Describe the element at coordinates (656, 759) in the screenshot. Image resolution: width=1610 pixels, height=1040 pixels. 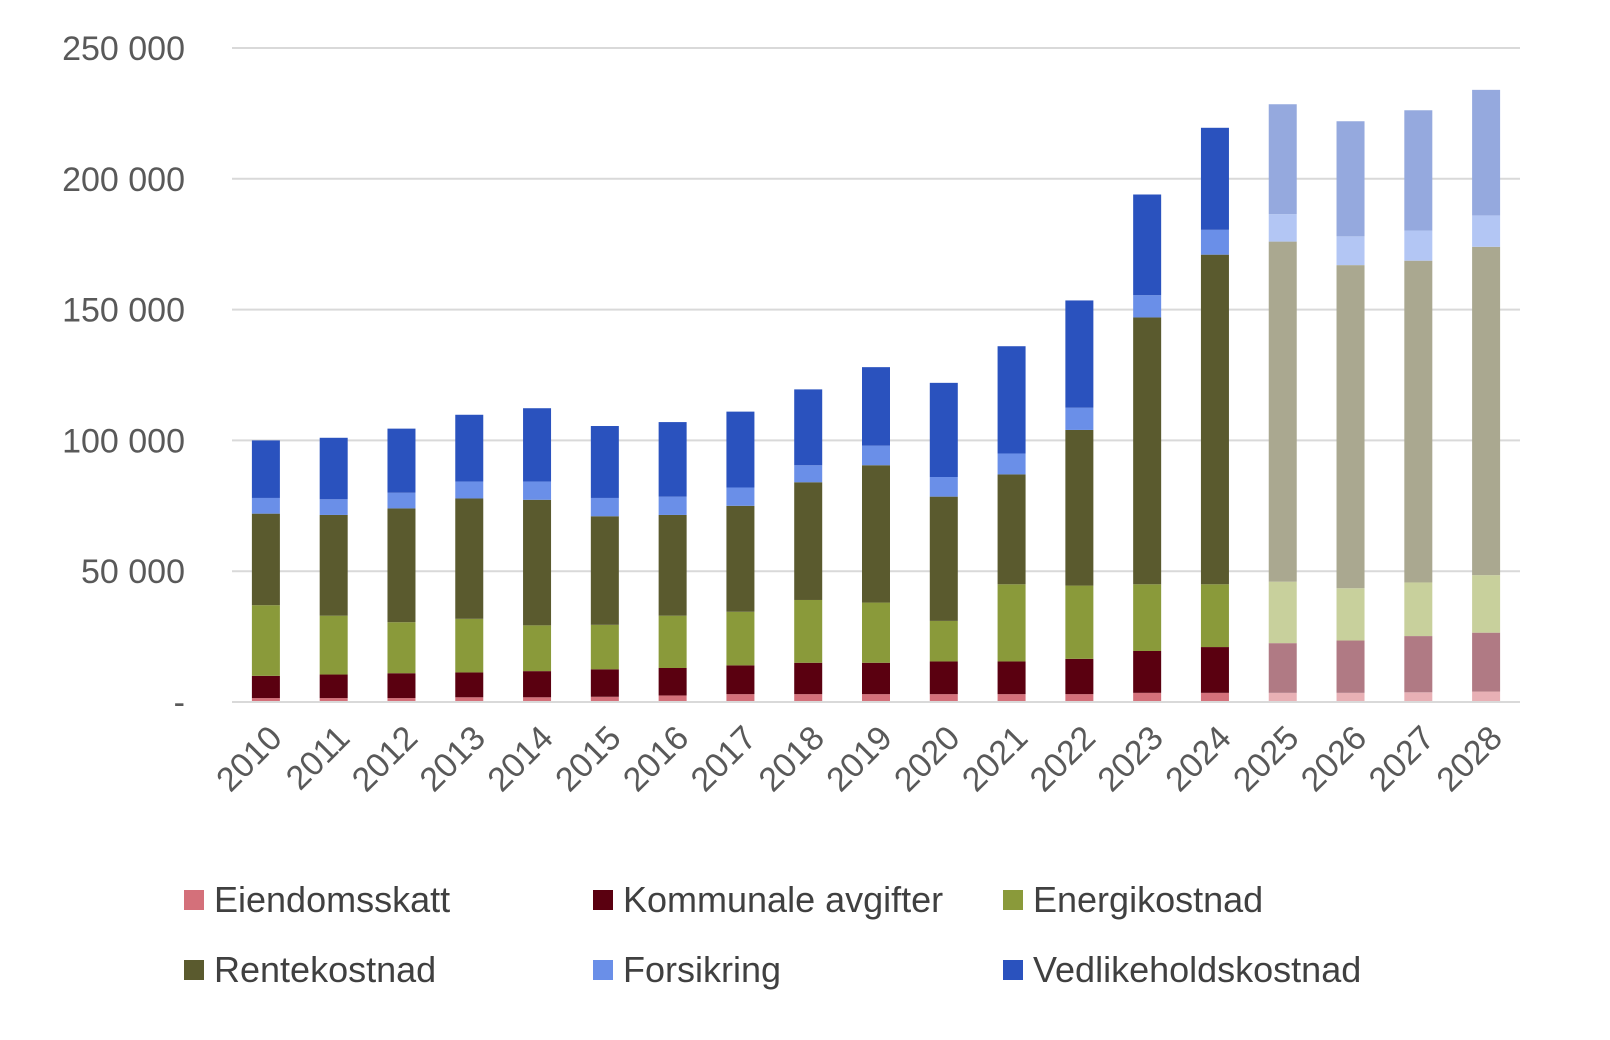
I see `x-tick-label: 2016` at that location.